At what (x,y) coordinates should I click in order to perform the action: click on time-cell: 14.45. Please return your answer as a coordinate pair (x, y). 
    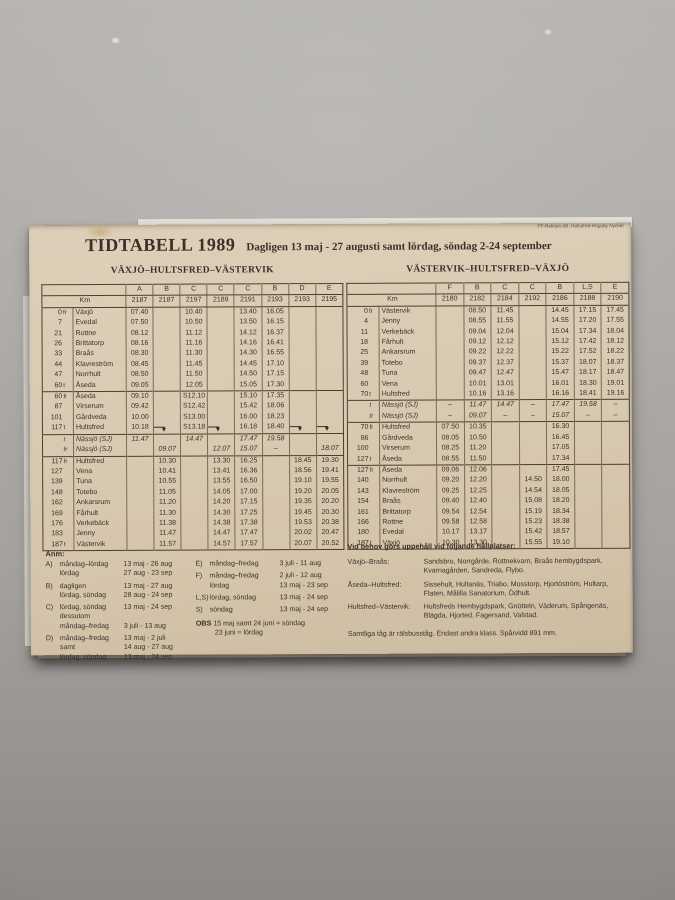
    Looking at the image, I should click on (248, 364).